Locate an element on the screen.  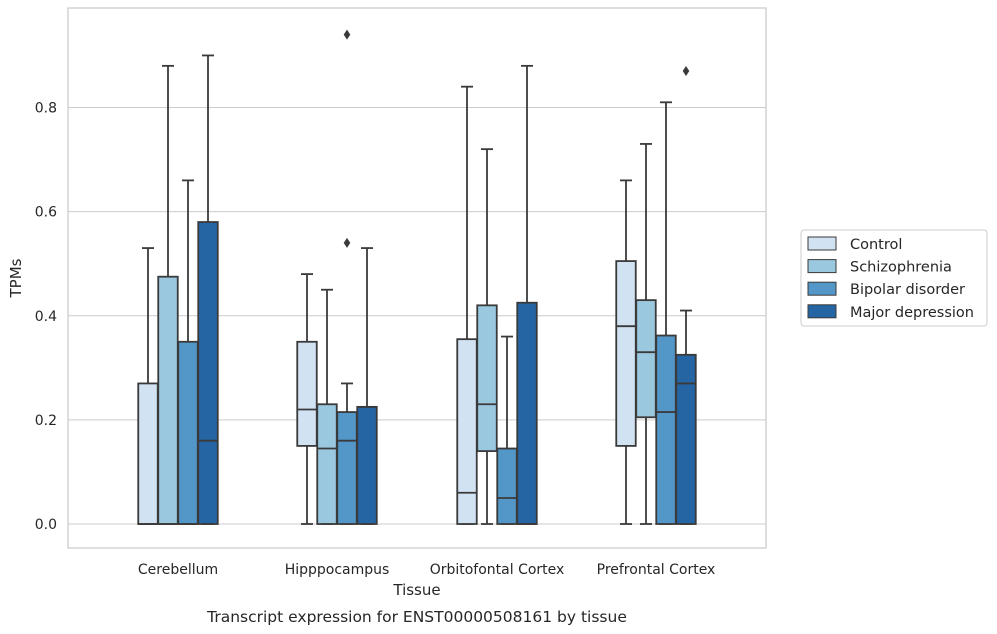
y-tick-labels: 0.0 0.2 0.4 0.6 0.8 is located at coordinates (46, 317).